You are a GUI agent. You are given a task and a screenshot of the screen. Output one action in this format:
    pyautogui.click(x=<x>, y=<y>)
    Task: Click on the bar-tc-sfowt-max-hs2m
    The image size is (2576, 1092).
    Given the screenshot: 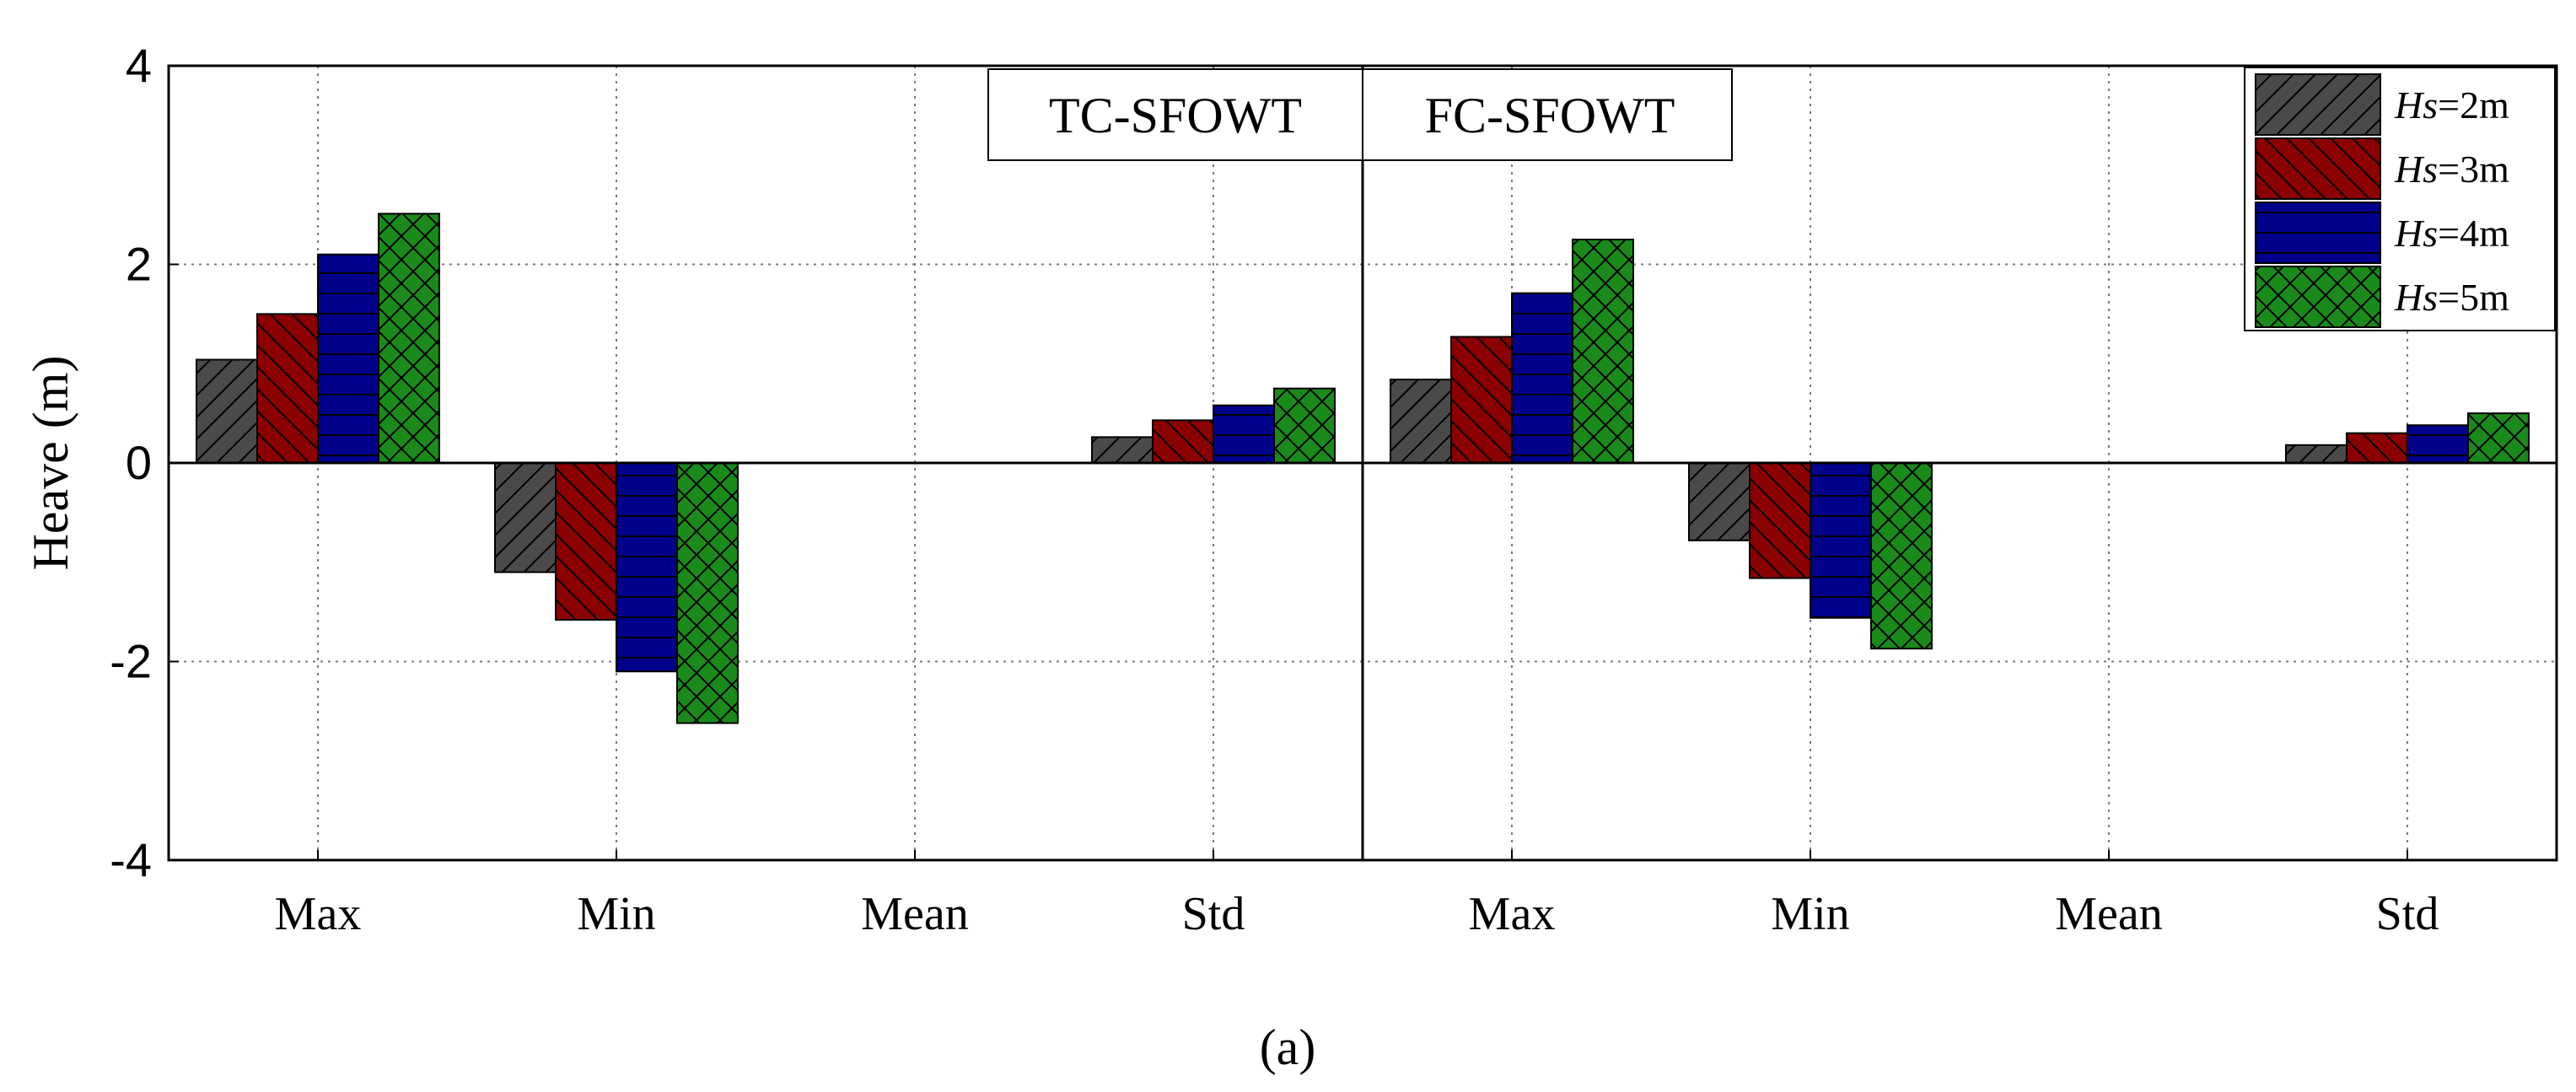 What is the action you would take?
    pyautogui.click(x=227, y=411)
    